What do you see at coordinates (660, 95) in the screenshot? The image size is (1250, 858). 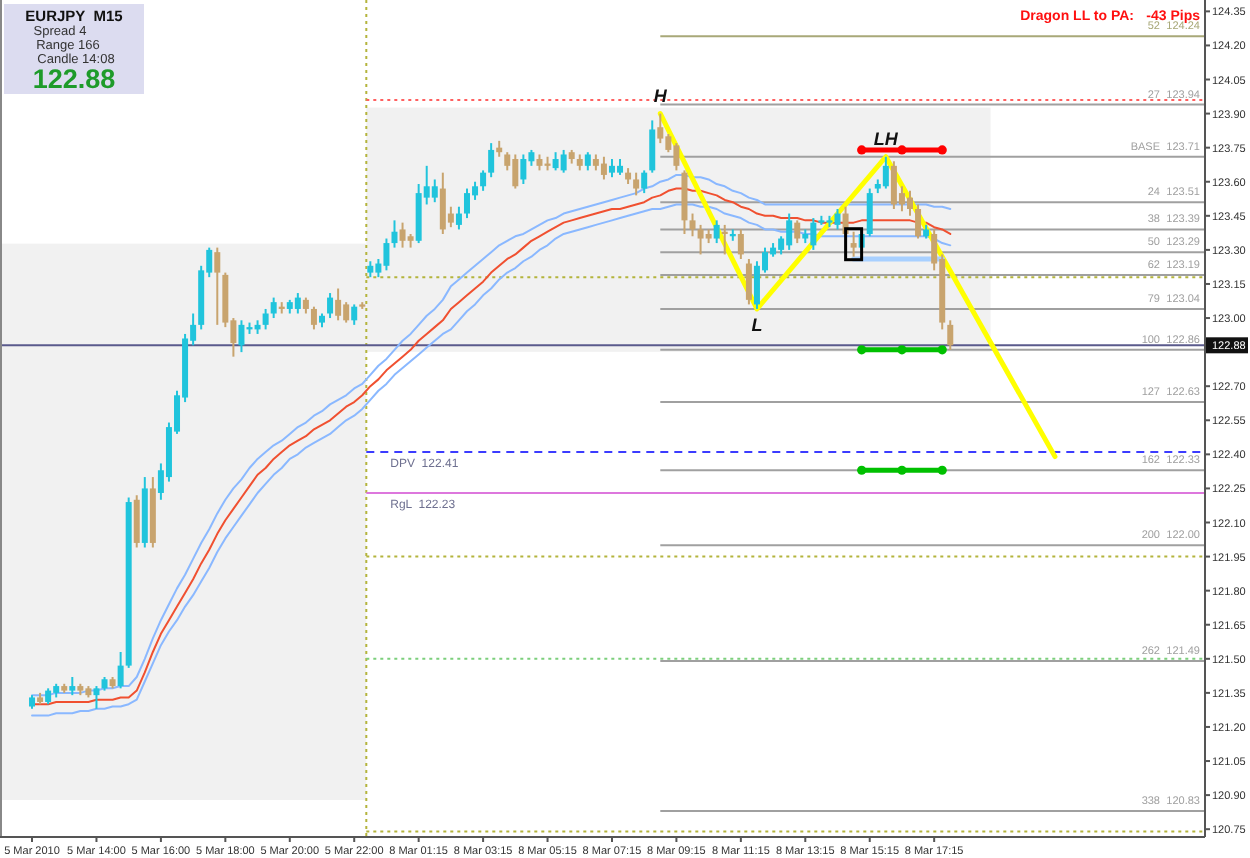 I see `data-label: H` at bounding box center [660, 95].